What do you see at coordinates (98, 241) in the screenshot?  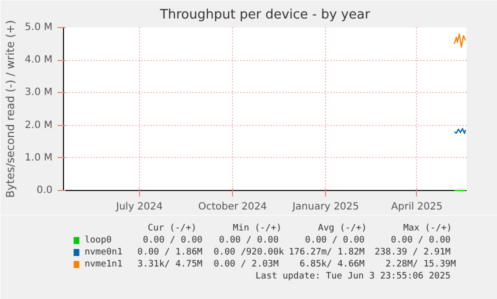 I see `legend-label: loop0` at bounding box center [98, 241].